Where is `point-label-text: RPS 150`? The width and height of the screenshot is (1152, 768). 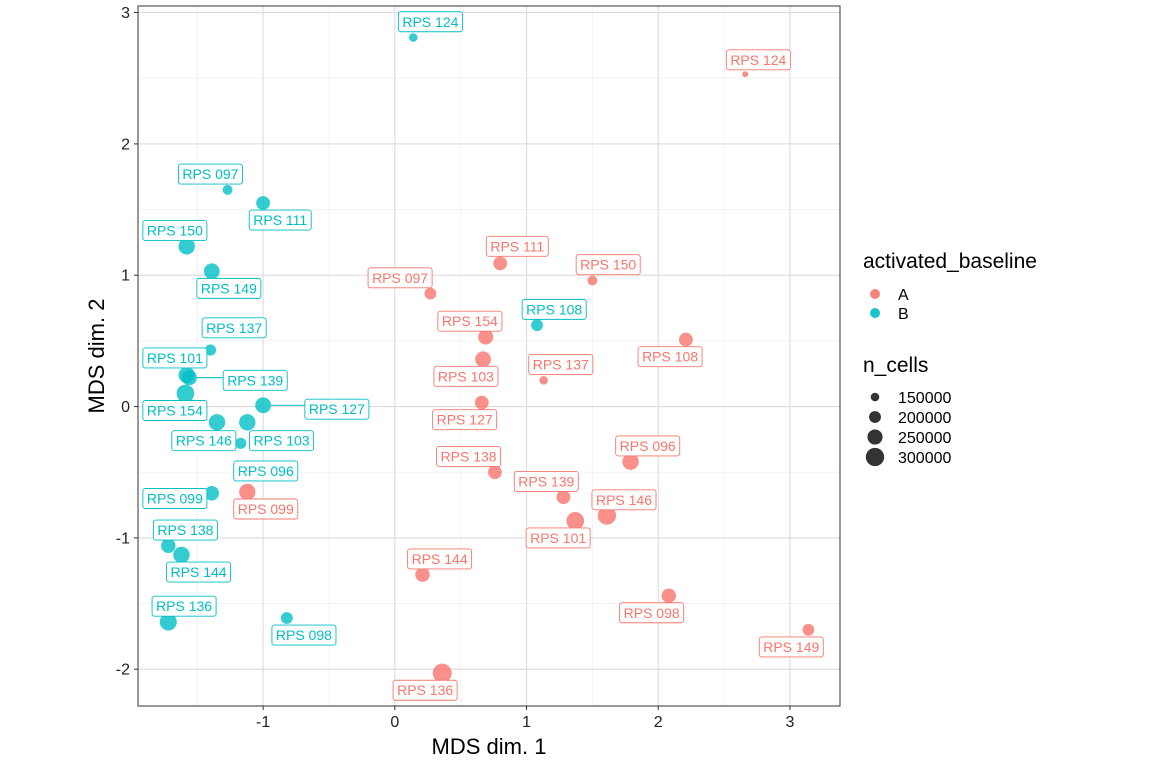
point-label-text: RPS 150 is located at coordinates (608, 265).